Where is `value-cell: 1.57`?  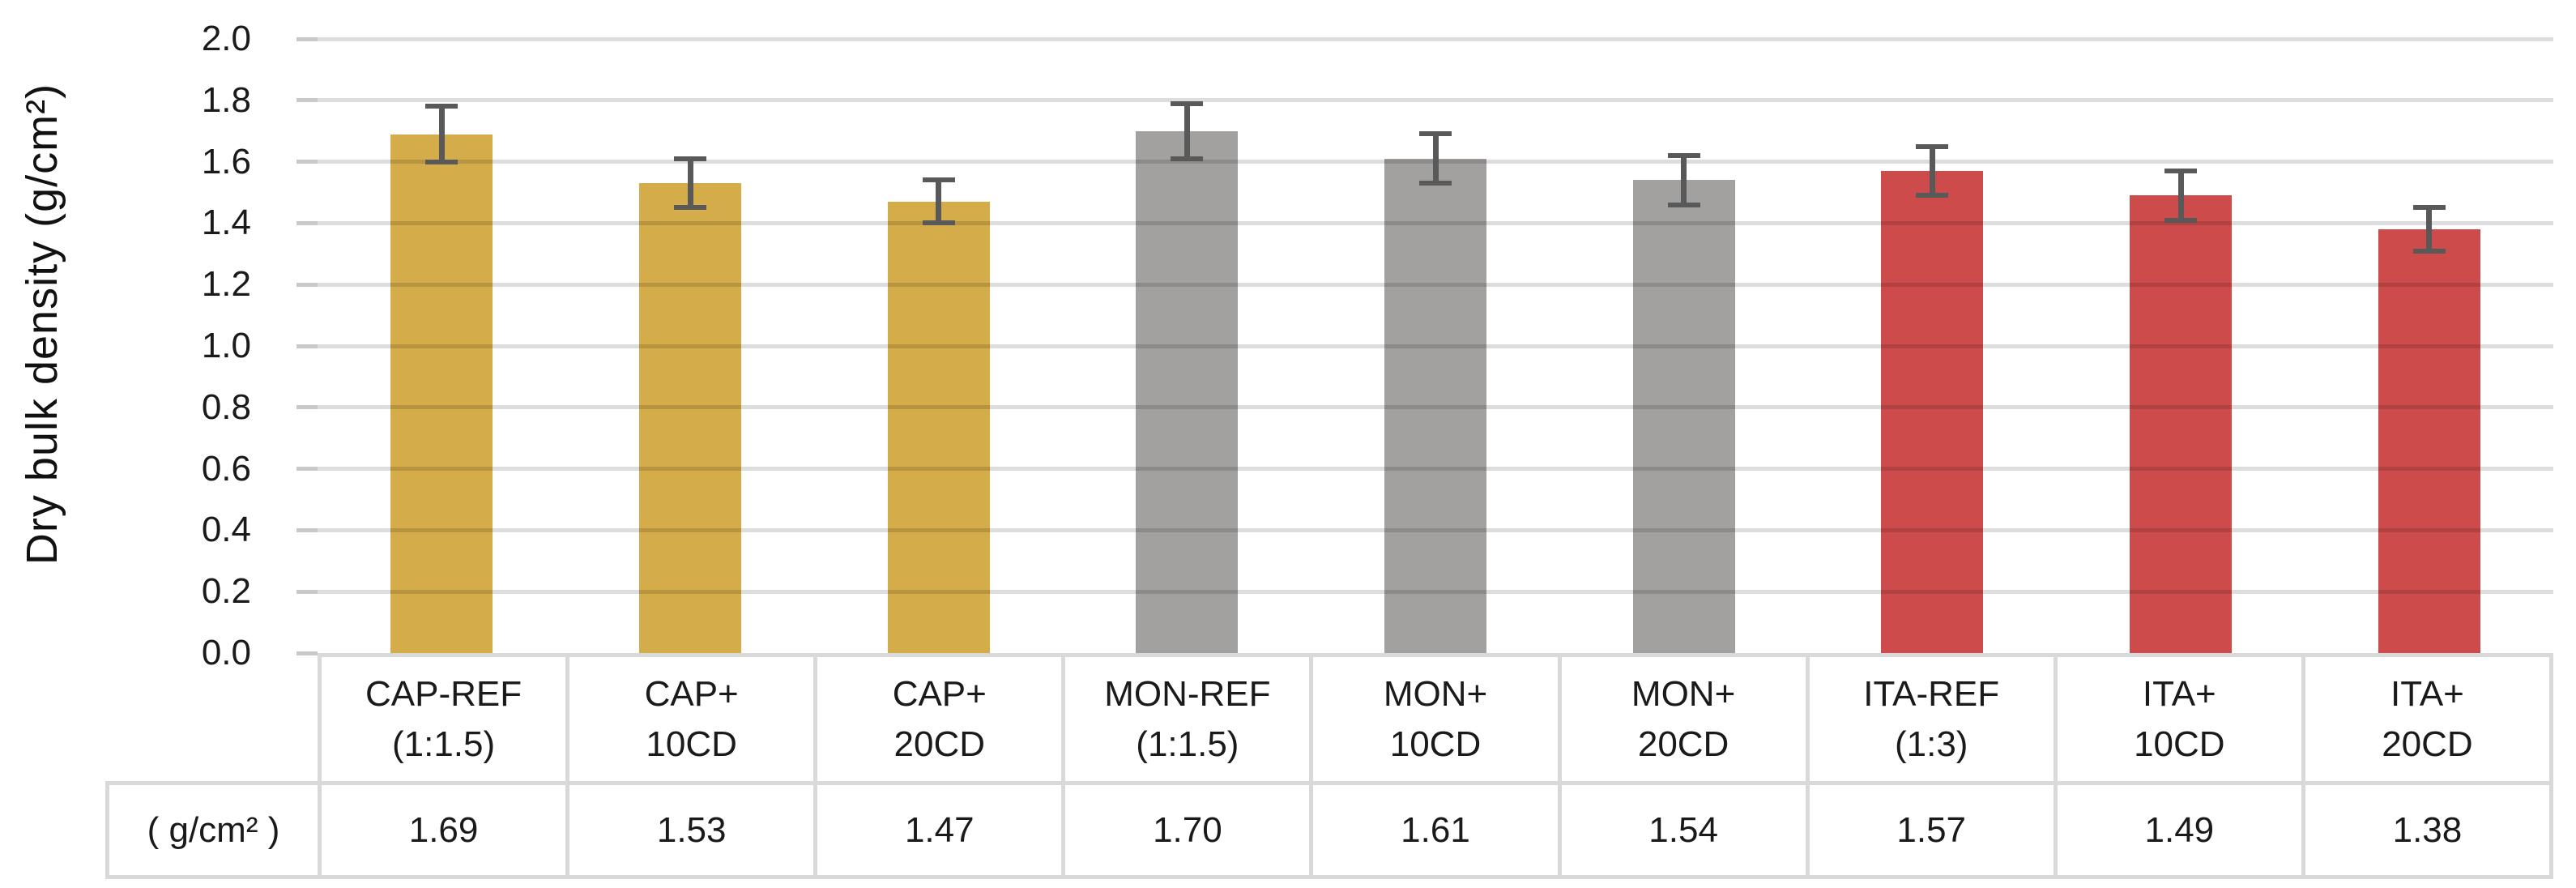 value-cell: 1.57 is located at coordinates (1931, 830).